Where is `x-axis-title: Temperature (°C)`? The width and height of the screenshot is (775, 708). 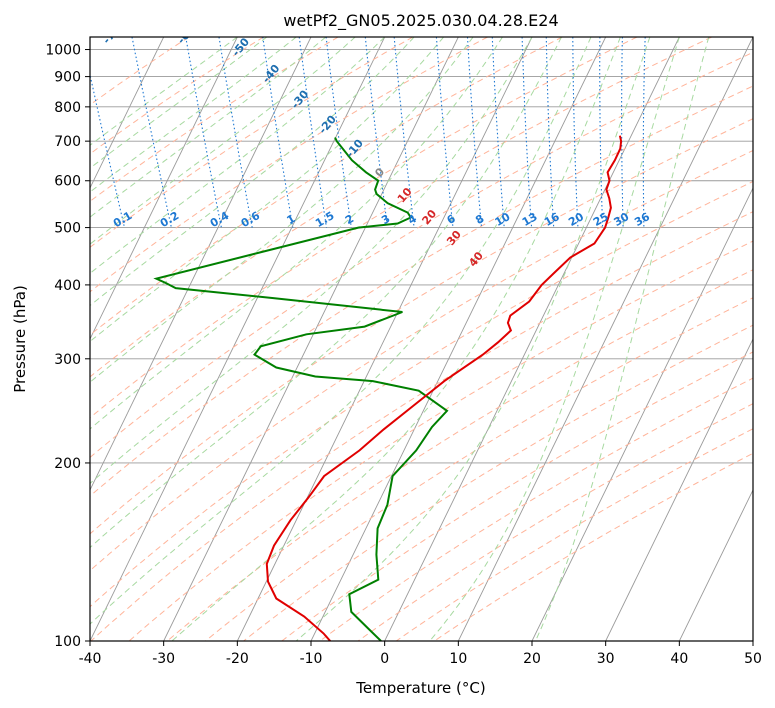
x-axis-title: Temperature (°C) is located at coordinates (420, 688).